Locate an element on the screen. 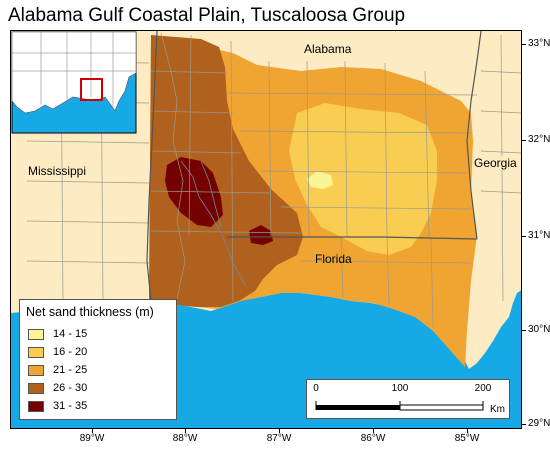  legend-item: 26 - 30 is located at coordinates (57, 388).